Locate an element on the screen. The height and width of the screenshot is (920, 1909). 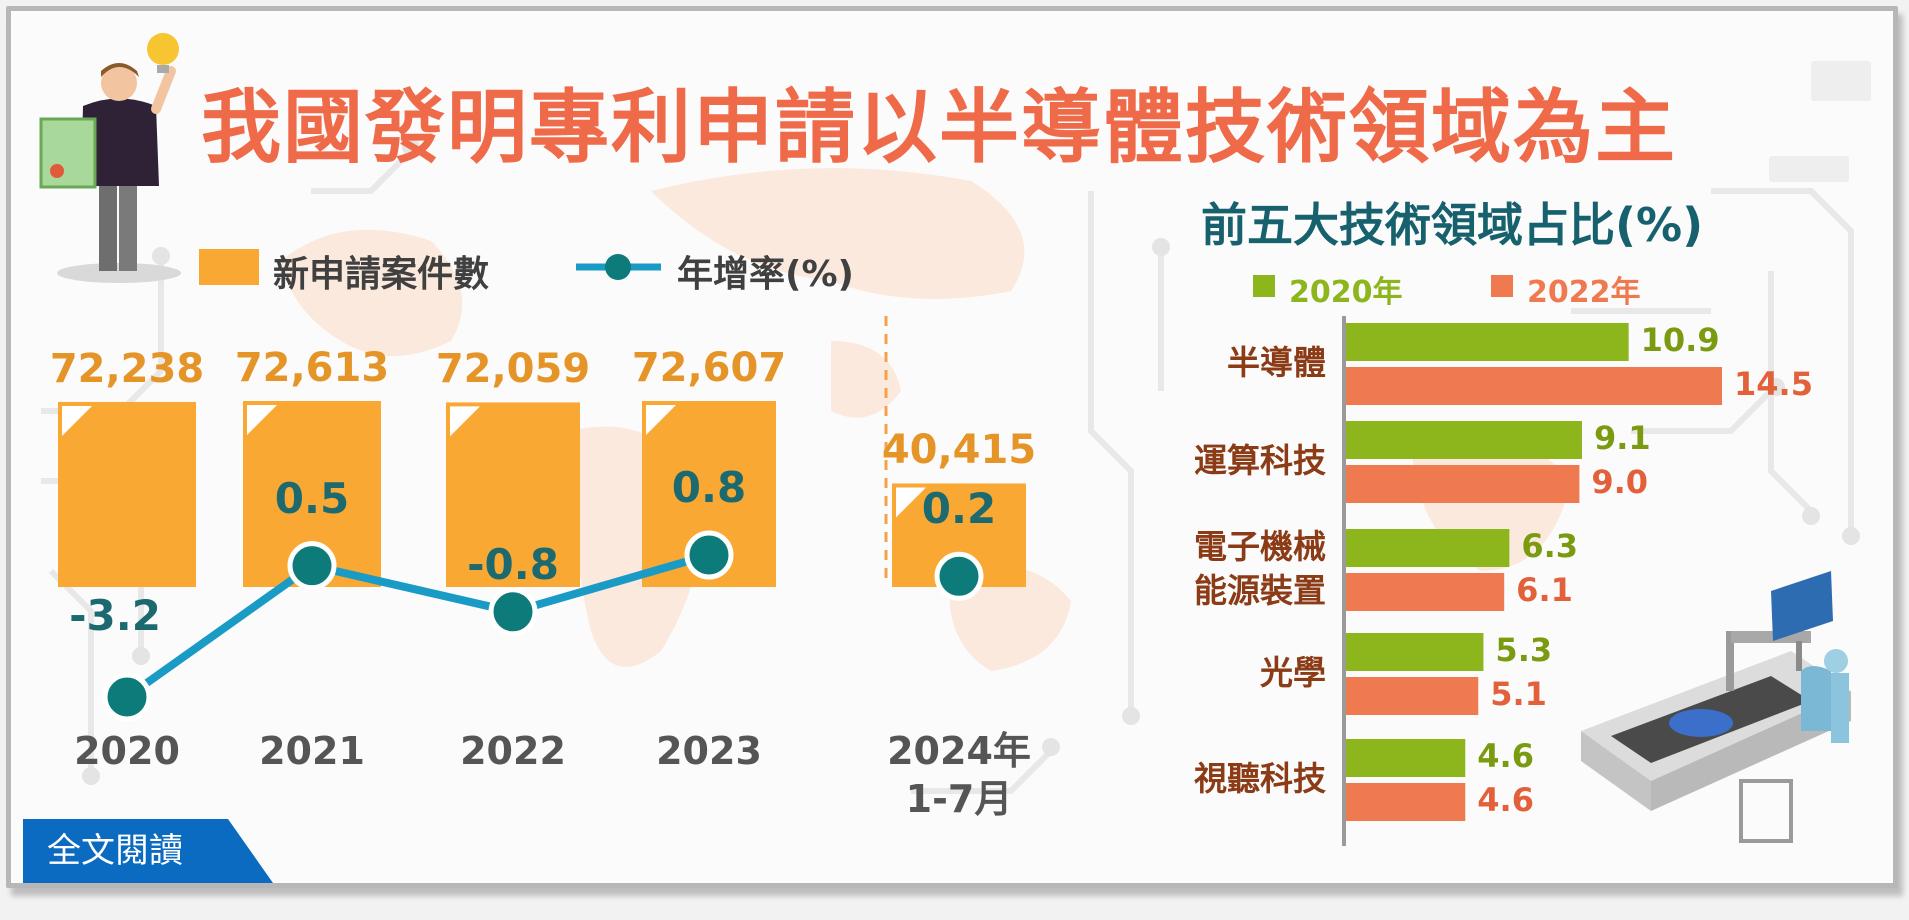
growth-value-label-4: 0.2 is located at coordinates (959, 509).